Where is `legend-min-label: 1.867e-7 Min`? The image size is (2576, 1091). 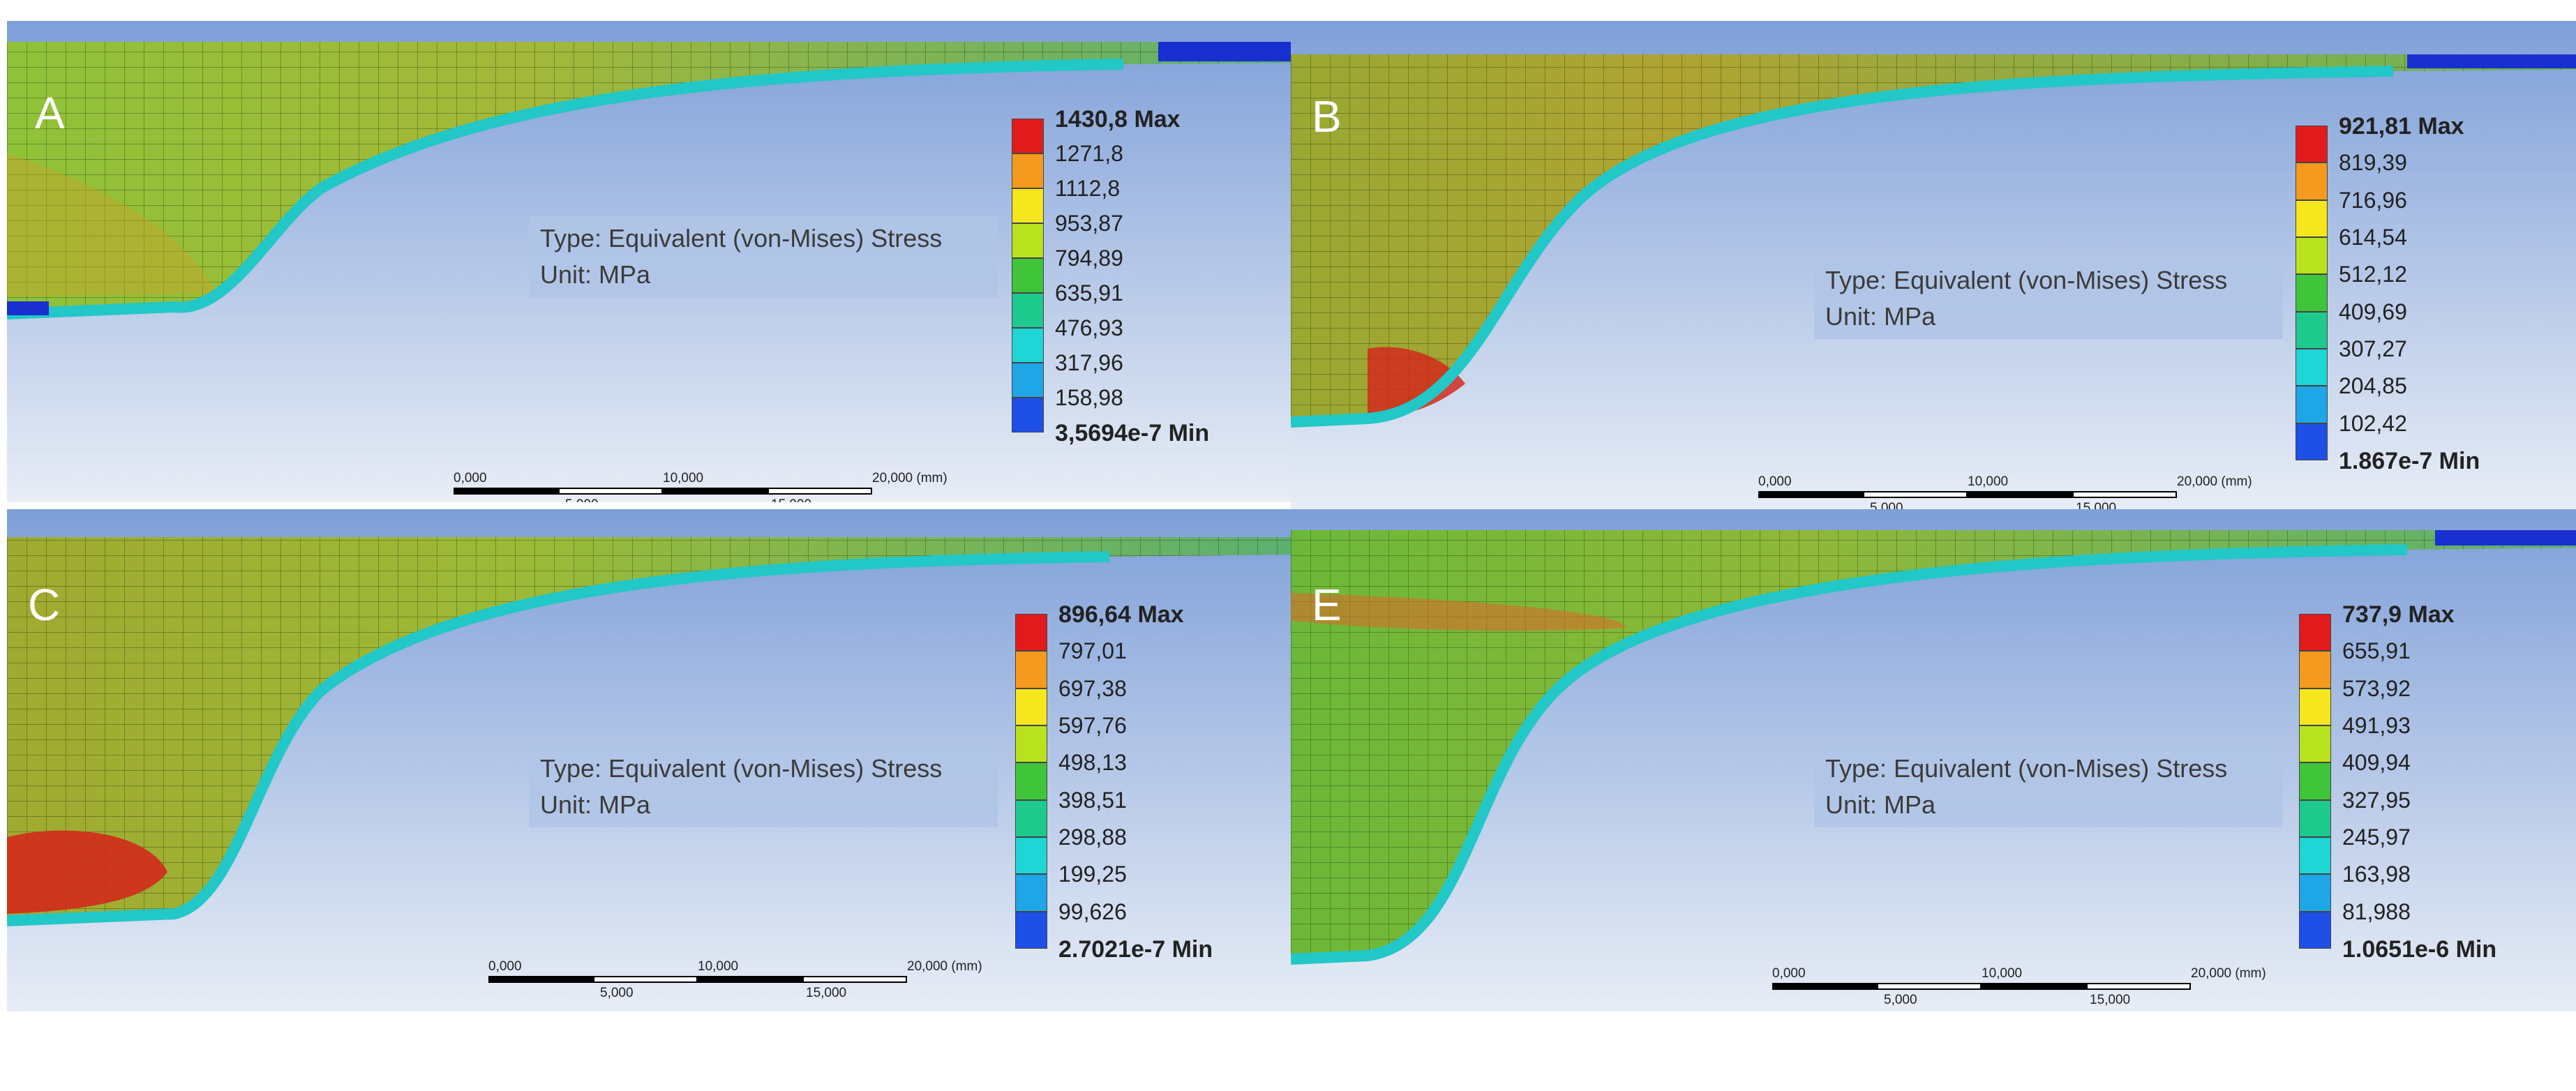
legend-min-label: 1.867e-7 Min is located at coordinates (2409, 461).